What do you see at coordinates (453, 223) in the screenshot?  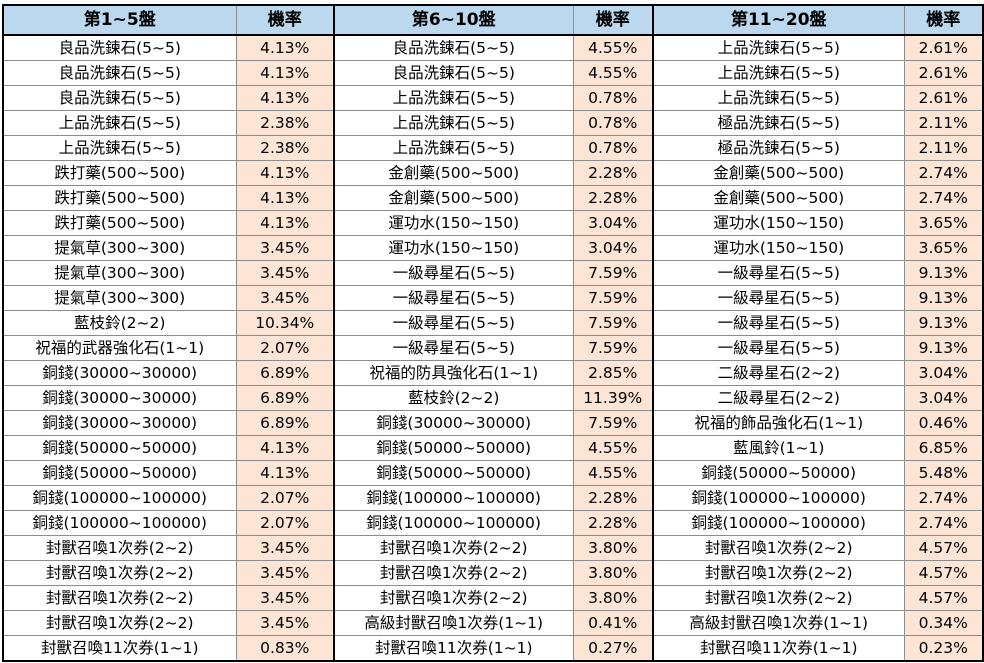 I see `cell-item-6-10: 運功水(150~150)` at bounding box center [453, 223].